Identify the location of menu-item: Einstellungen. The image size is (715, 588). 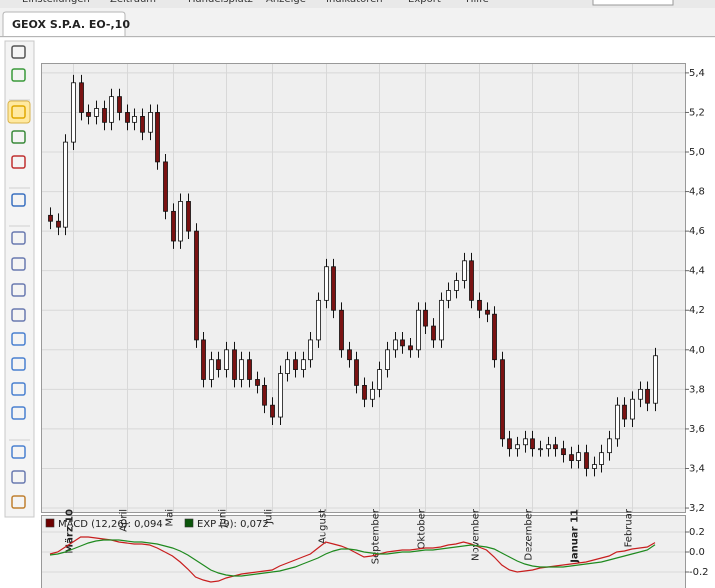
(56, 2).